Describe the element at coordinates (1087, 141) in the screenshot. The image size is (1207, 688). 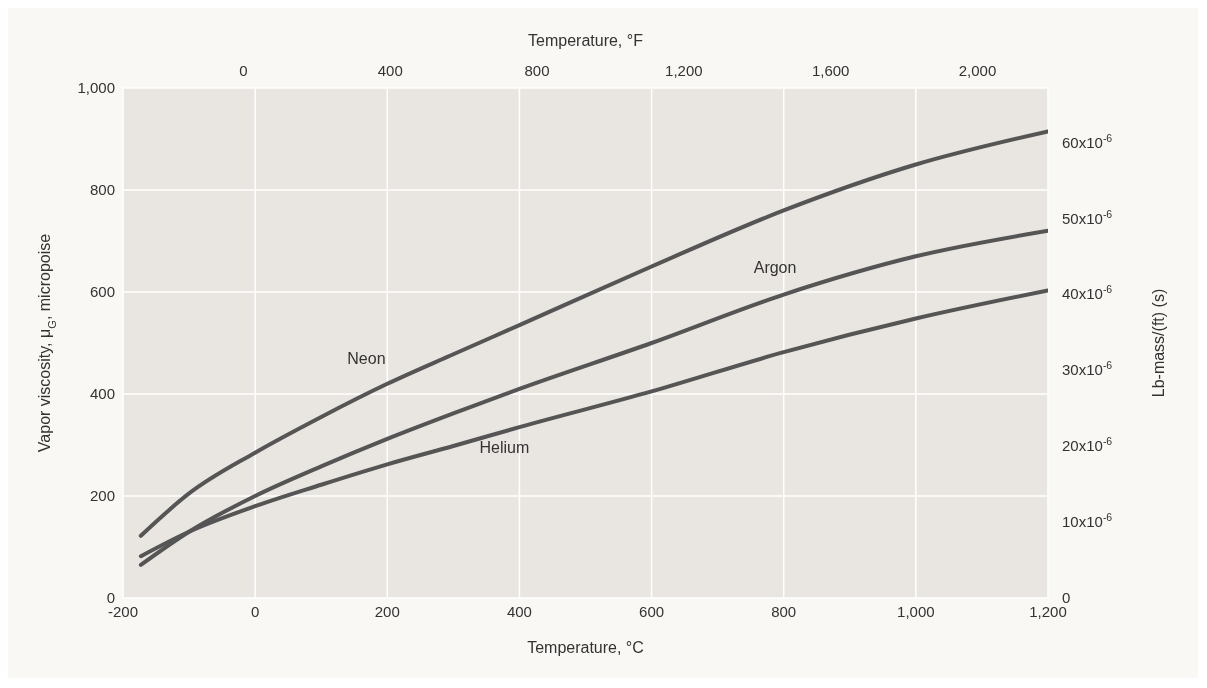
I see `y2-tick-label: 60x10$^{-6}$` at that location.